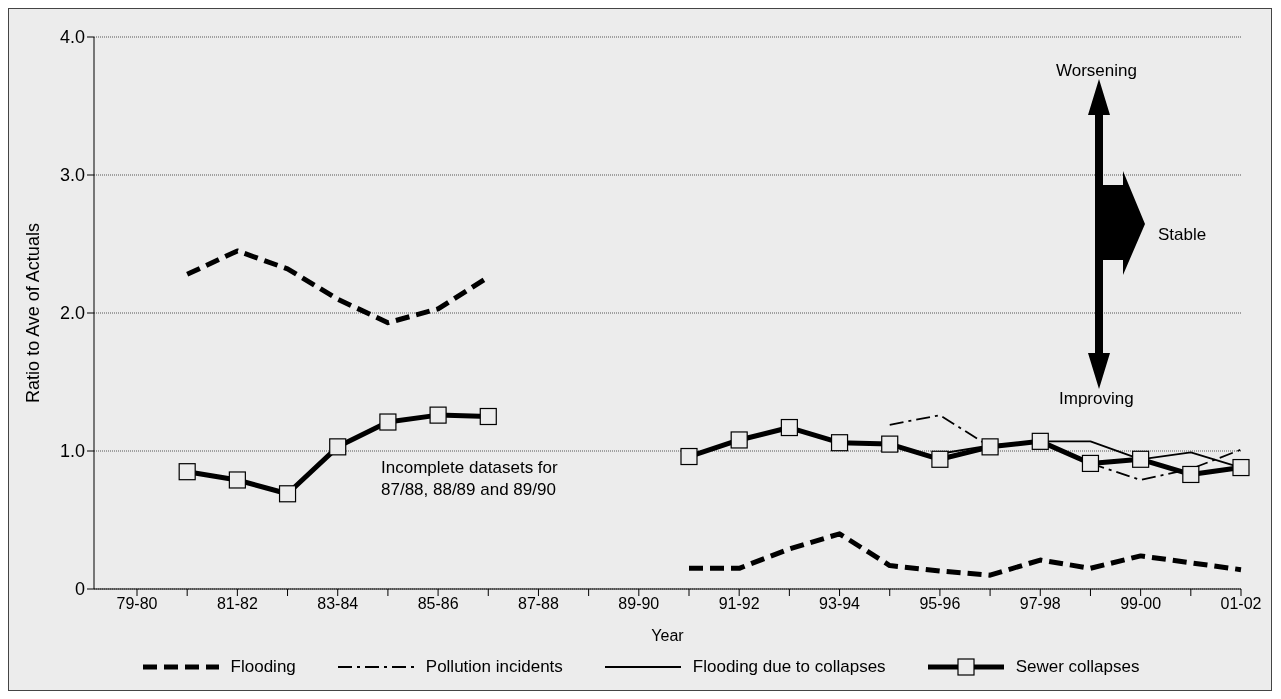 This screenshot has width=1281, height=699. What do you see at coordinates (72, 175) in the screenshot?
I see `y-tick-label: 3.0` at bounding box center [72, 175].